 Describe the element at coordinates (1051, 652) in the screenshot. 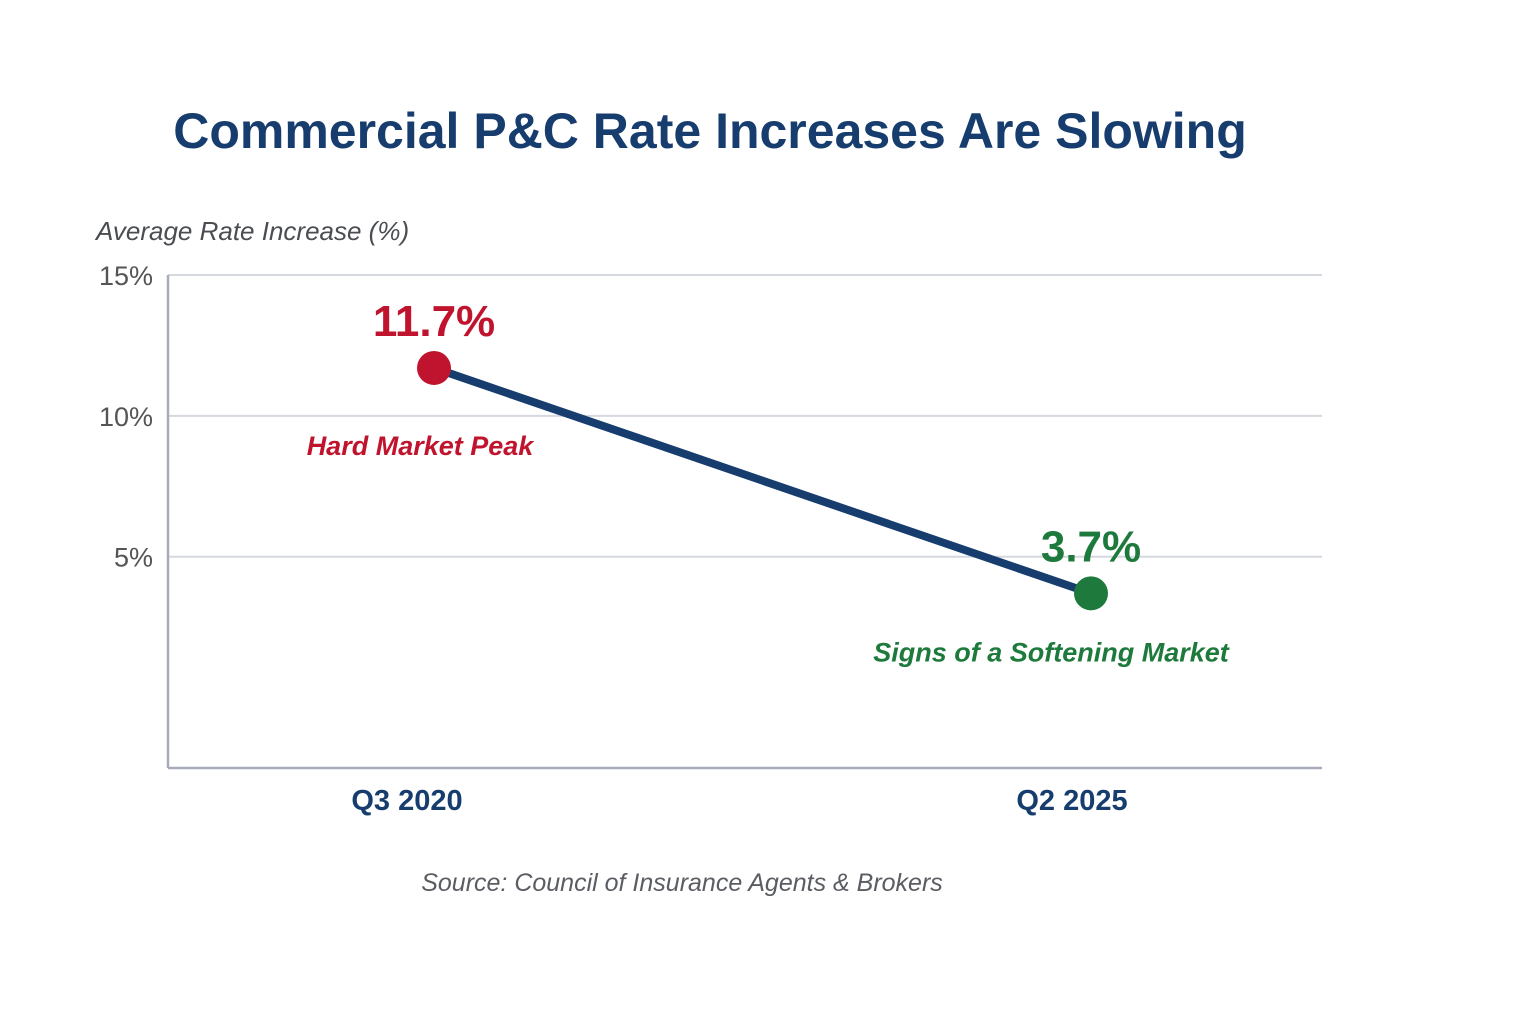

I see `annotation-softening-market: Signs of a Softening Market` at that location.